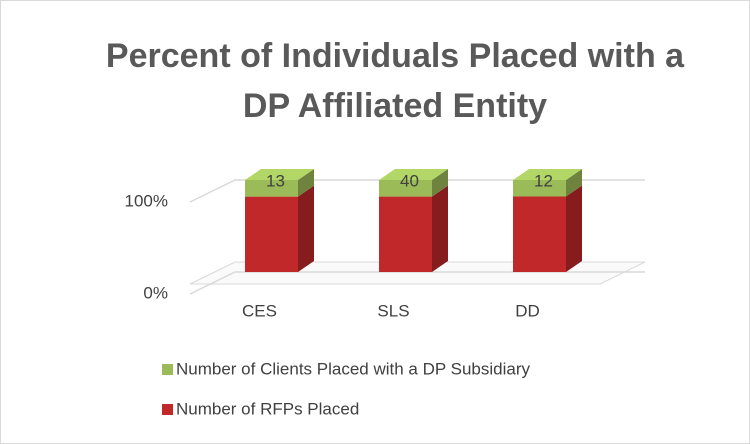 This screenshot has height=444, width=750. I want to click on data-label: 12, so click(543, 180).